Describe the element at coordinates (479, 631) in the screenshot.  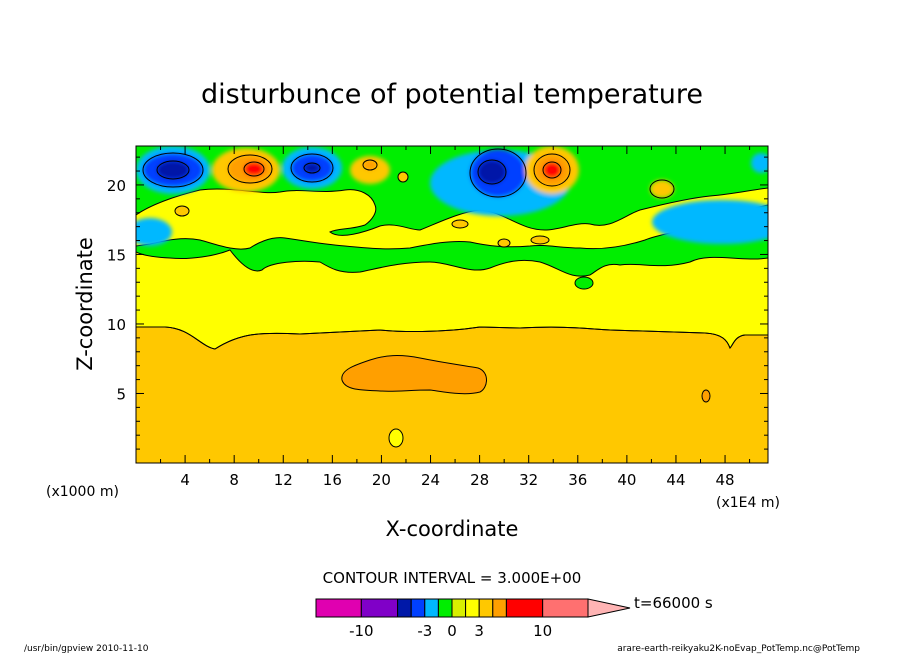
I see `colorbar-tick-label: 3` at that location.